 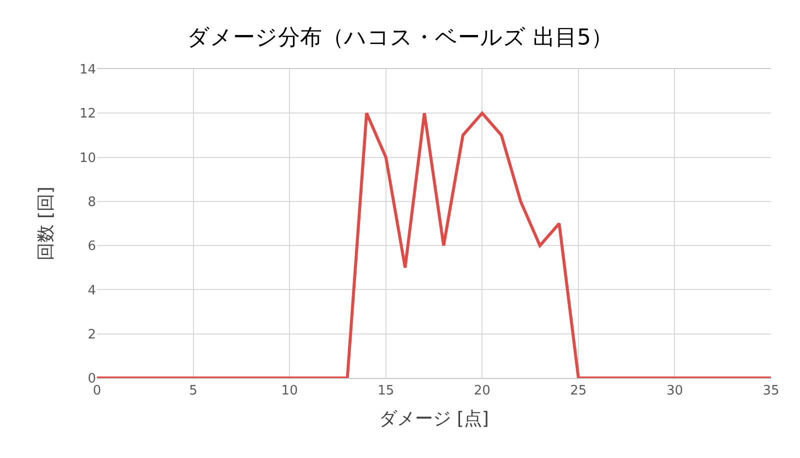 I want to click on x-tick-label: 35, so click(x=771, y=391).